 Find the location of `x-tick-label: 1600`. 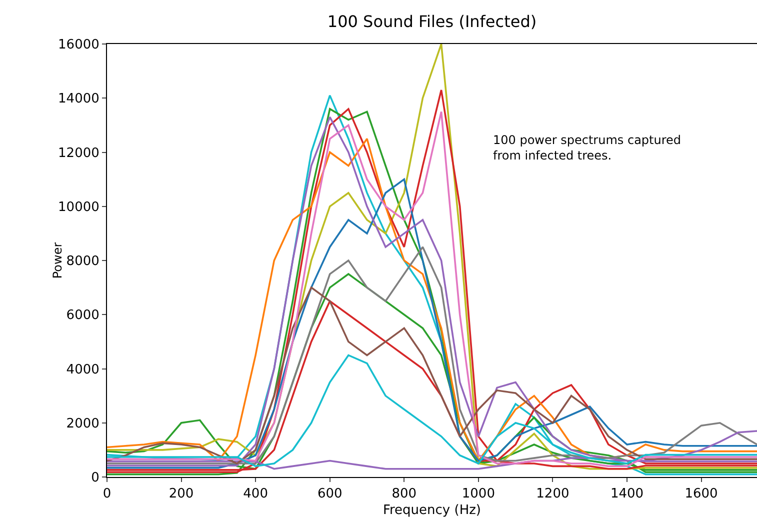

x-tick-label: 1600 is located at coordinates (701, 494).